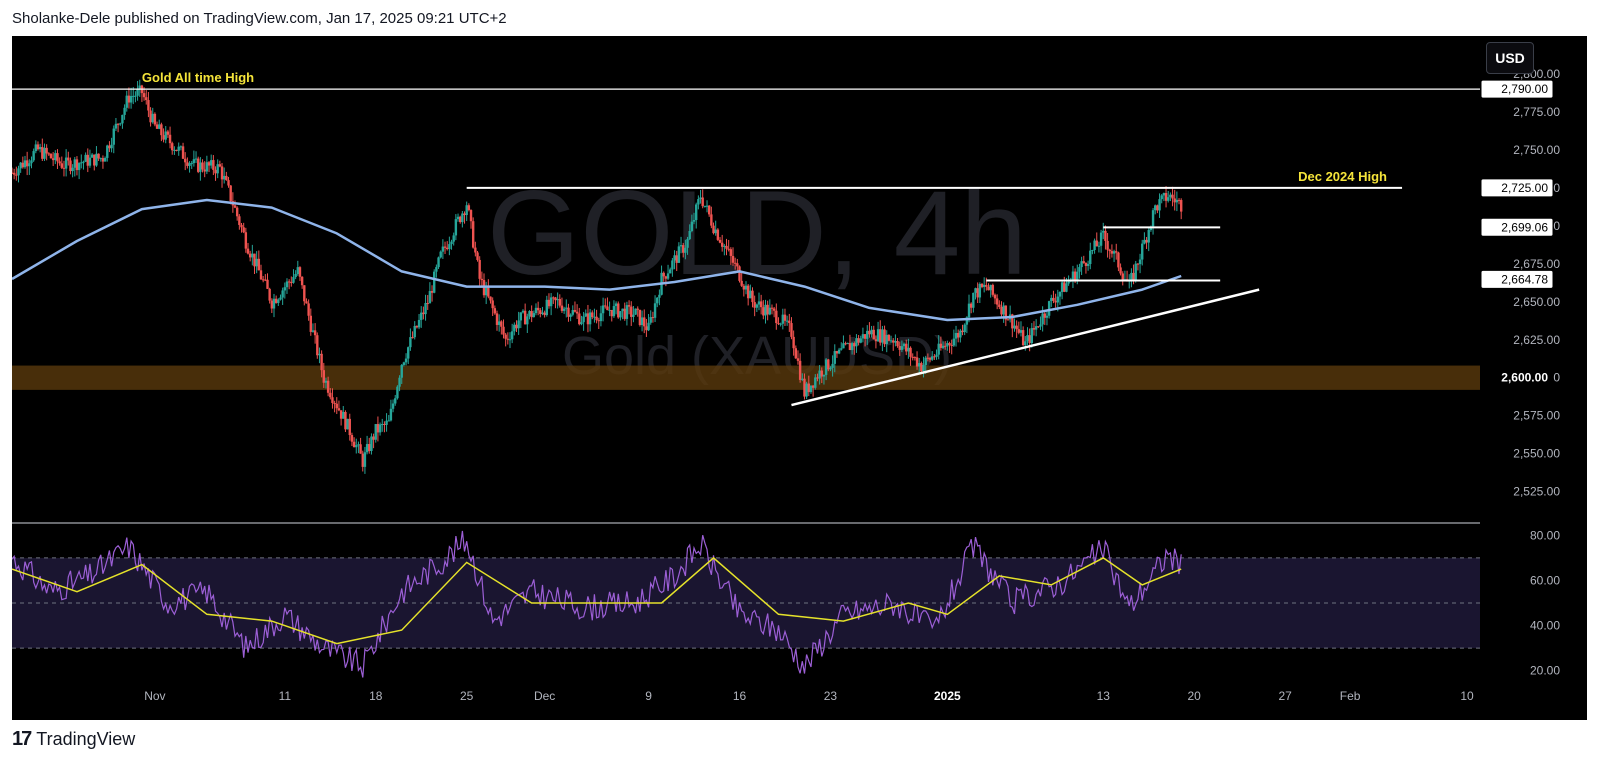 The image size is (1600, 766). What do you see at coordinates (1510, 58) in the screenshot?
I see `currency-button: USD` at bounding box center [1510, 58].